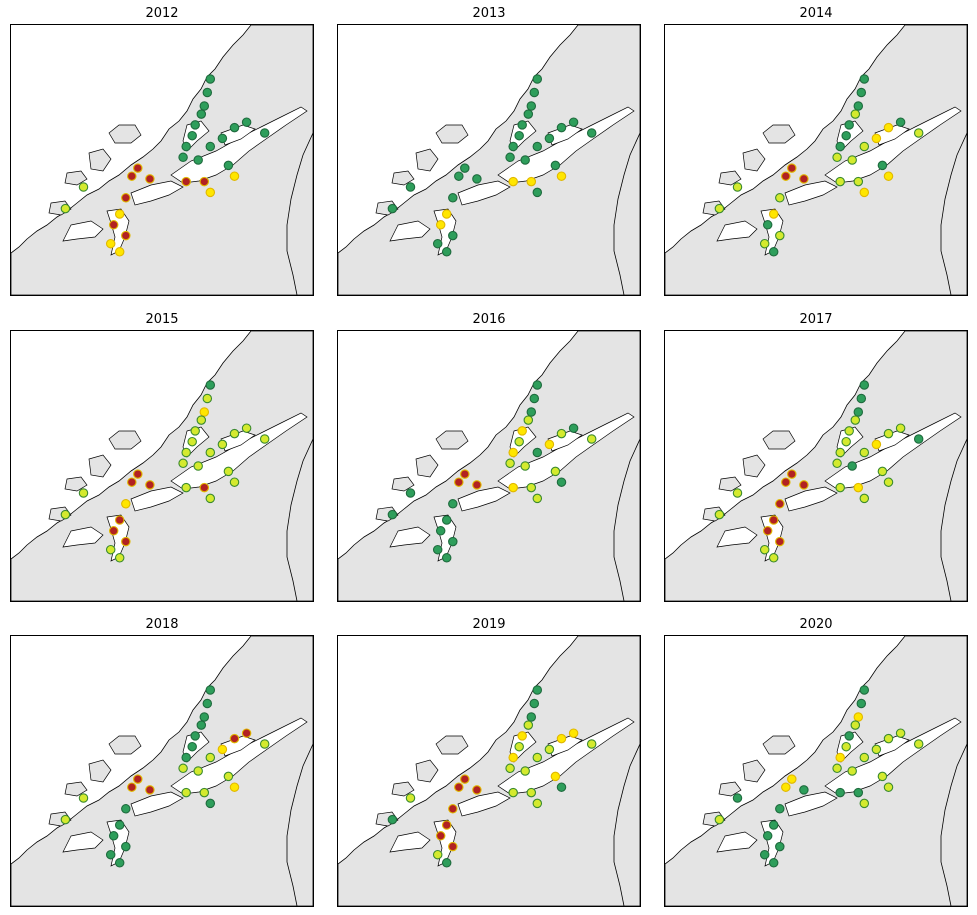 This screenshot has height=915, width=977. What do you see at coordinates (489, 319) in the screenshot?
I see `panel-title: 2016` at bounding box center [489, 319].